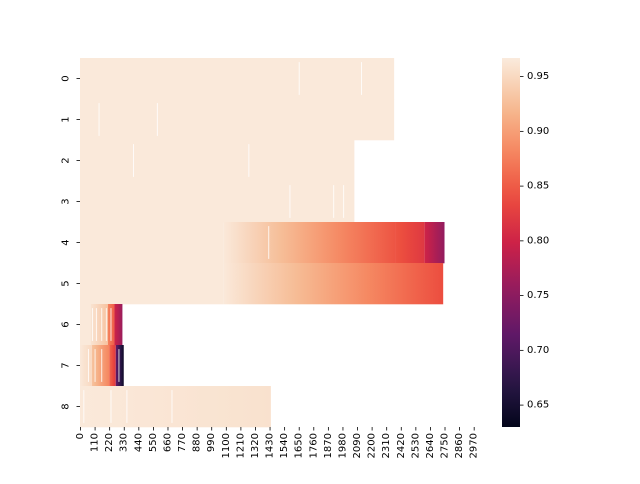 The width and height of the screenshot is (640, 484). What do you see at coordinates (240, 445) in the screenshot?
I see `x-tick-label-1210: 1210` at bounding box center [240, 445].